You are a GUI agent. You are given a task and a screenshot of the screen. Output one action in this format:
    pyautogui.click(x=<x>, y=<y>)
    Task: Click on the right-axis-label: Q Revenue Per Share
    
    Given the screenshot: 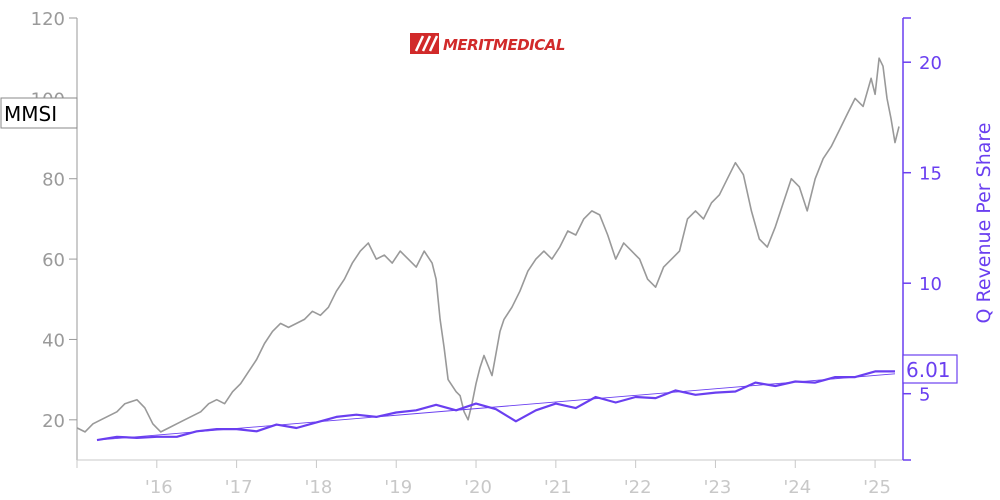 What is the action you would take?
    pyautogui.click(x=984, y=223)
    